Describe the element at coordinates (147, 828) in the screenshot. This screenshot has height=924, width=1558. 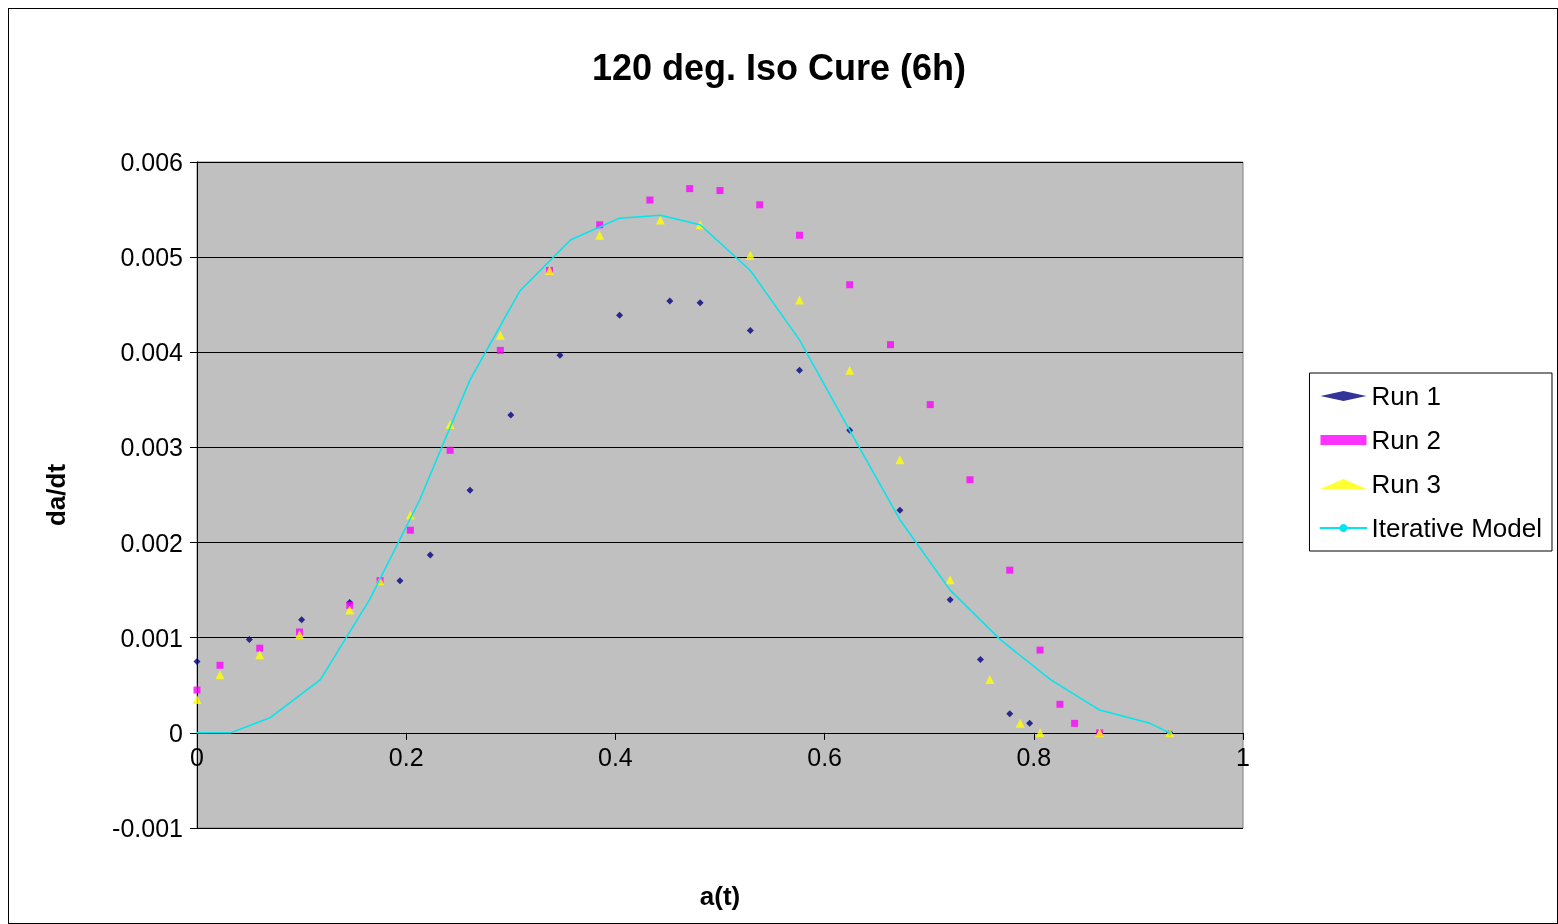
I see `y-tick-label: -0.001` at that location.